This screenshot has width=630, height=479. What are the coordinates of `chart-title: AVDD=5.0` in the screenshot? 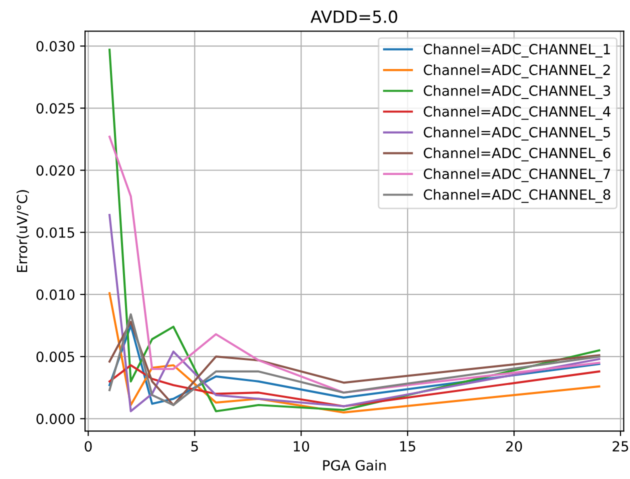 It's located at (354, 17).